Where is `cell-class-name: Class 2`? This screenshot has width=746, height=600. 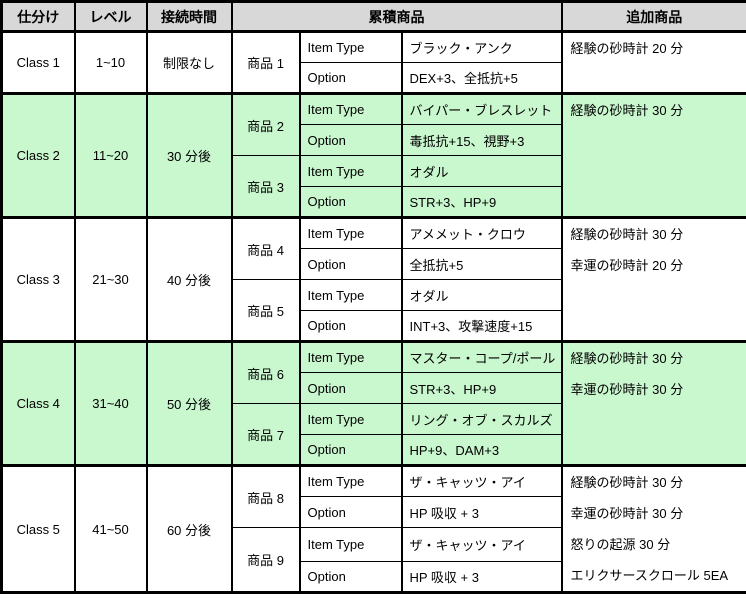 cell-class-name: Class 2 is located at coordinates (38, 155).